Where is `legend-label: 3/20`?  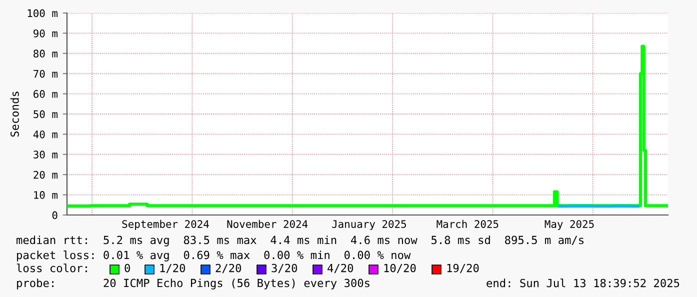 legend-label: 3/20 is located at coordinates (285, 269).